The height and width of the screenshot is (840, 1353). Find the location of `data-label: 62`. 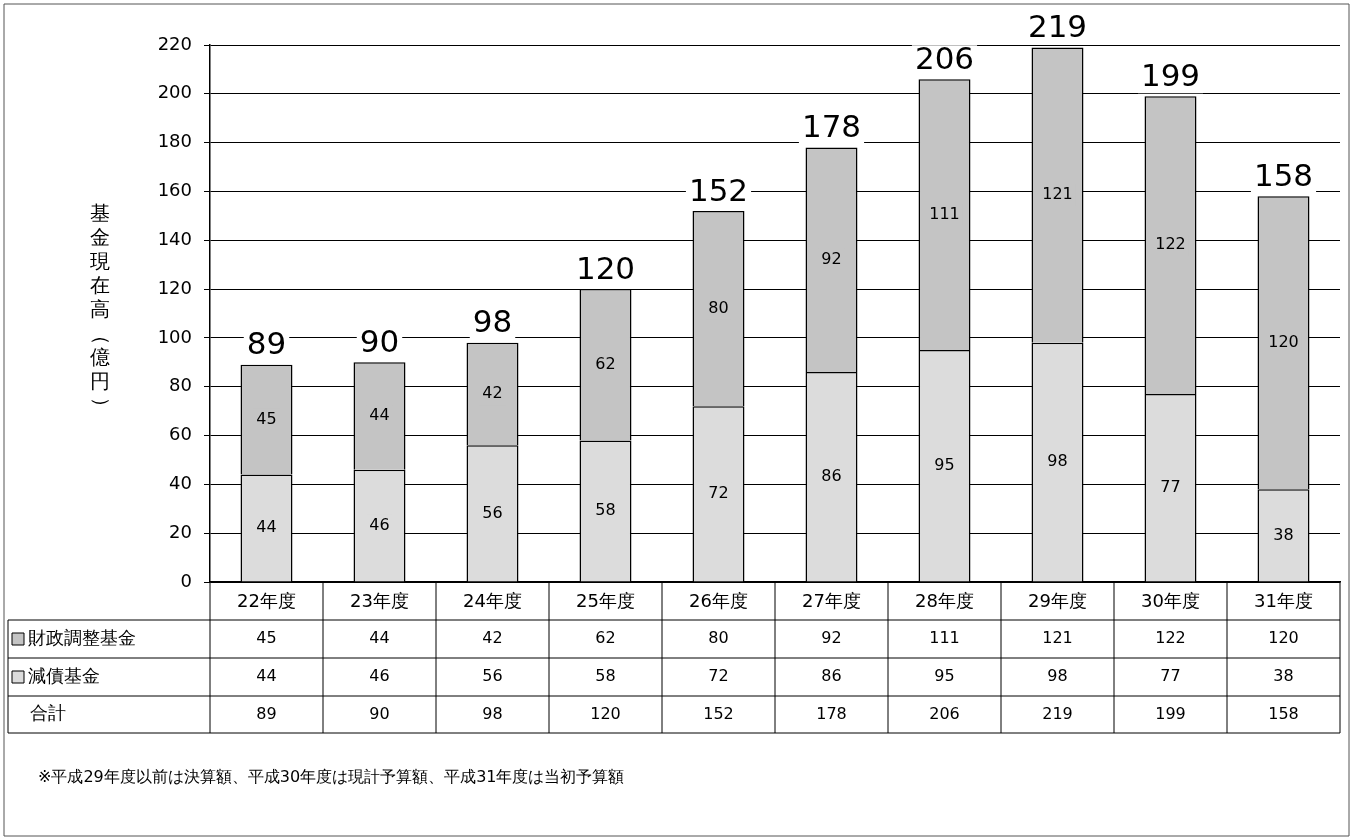

data-label: 62 is located at coordinates (605, 638).